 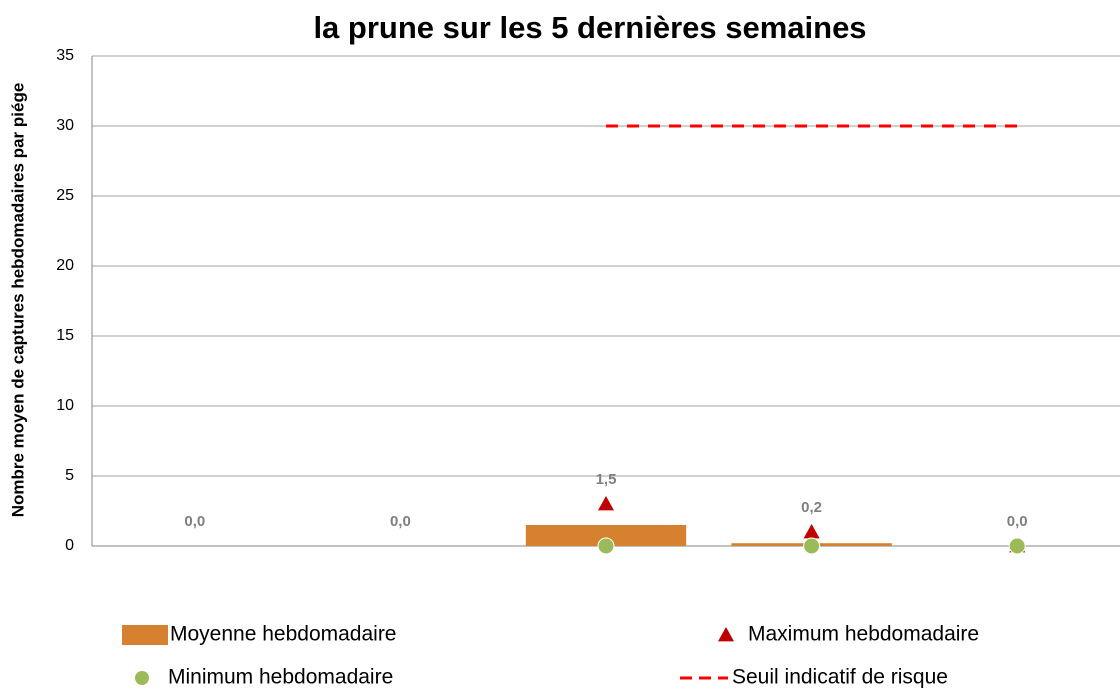 What do you see at coordinates (65, 335) in the screenshot?
I see `y-tick-label: 15` at bounding box center [65, 335].